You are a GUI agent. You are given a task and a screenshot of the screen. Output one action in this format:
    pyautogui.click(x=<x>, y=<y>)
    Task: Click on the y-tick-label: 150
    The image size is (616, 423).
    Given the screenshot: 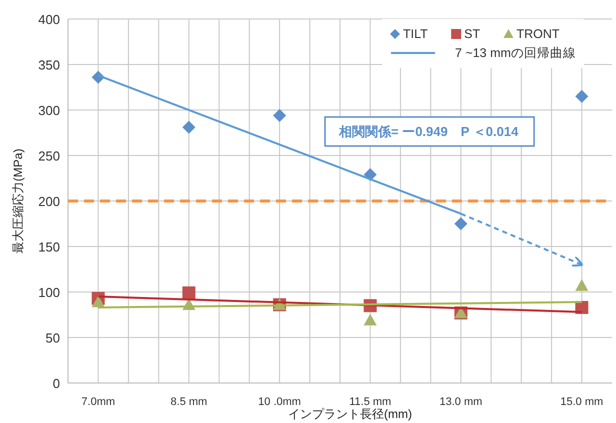 What is the action you would take?
    pyautogui.click(x=49, y=247)
    